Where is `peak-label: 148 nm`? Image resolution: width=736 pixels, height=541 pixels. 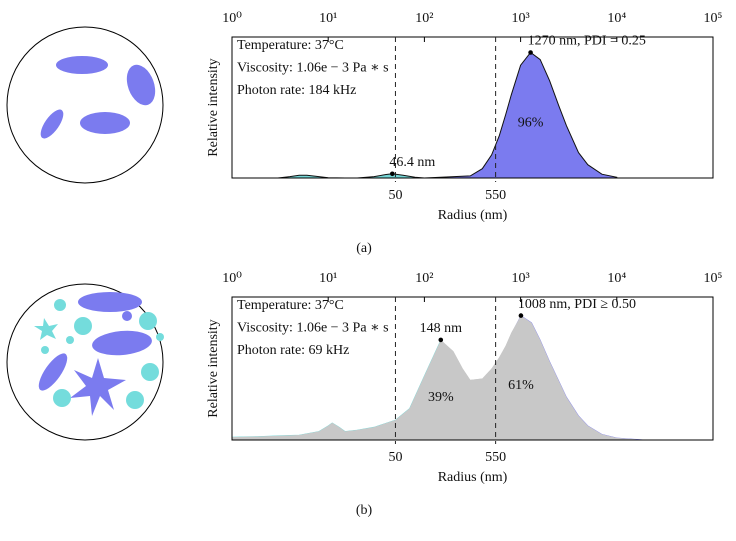 peak-label: 148 nm is located at coordinates (441, 328).